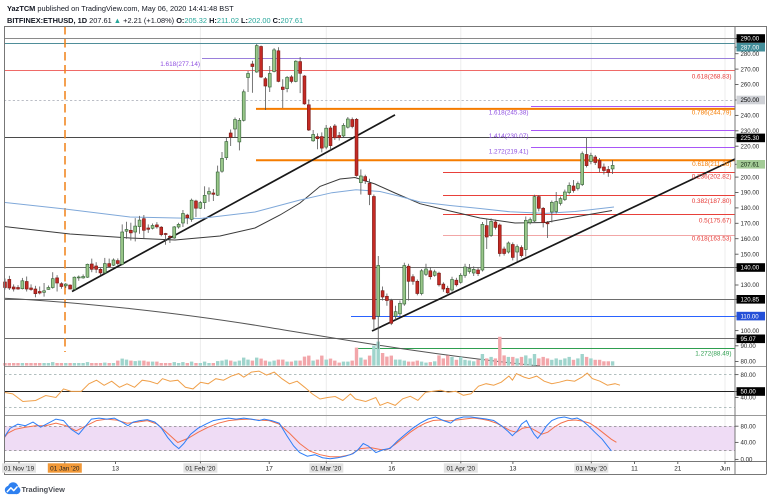 The height and width of the screenshot is (500, 768). What do you see at coordinates (750, 208) in the screenshot?
I see `svg-text: 180.00` at bounding box center [750, 208].